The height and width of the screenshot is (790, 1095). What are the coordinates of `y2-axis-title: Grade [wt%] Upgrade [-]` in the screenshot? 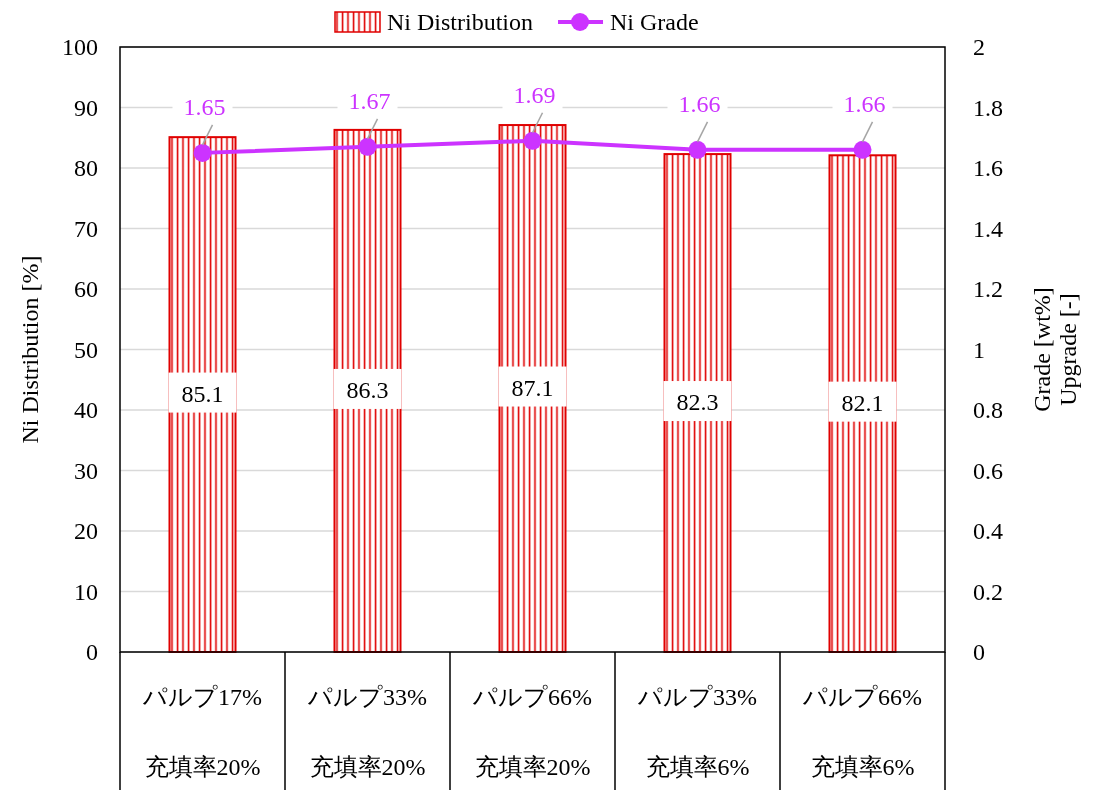 It's located at (1055, 349).